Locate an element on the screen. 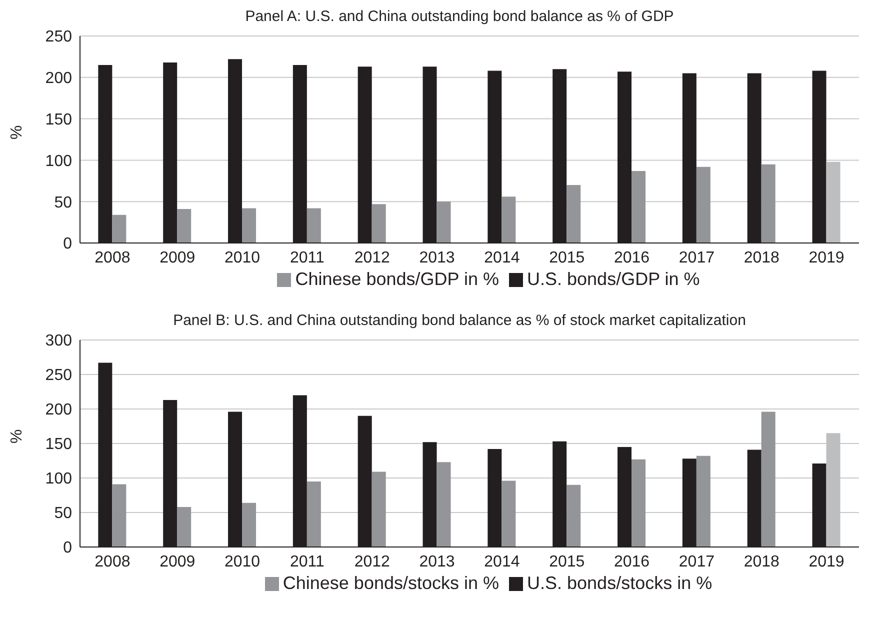  chart-title: Panel A: U.S. and China outstanding bond balance as % of GDP is located at coordinates (459, 17).